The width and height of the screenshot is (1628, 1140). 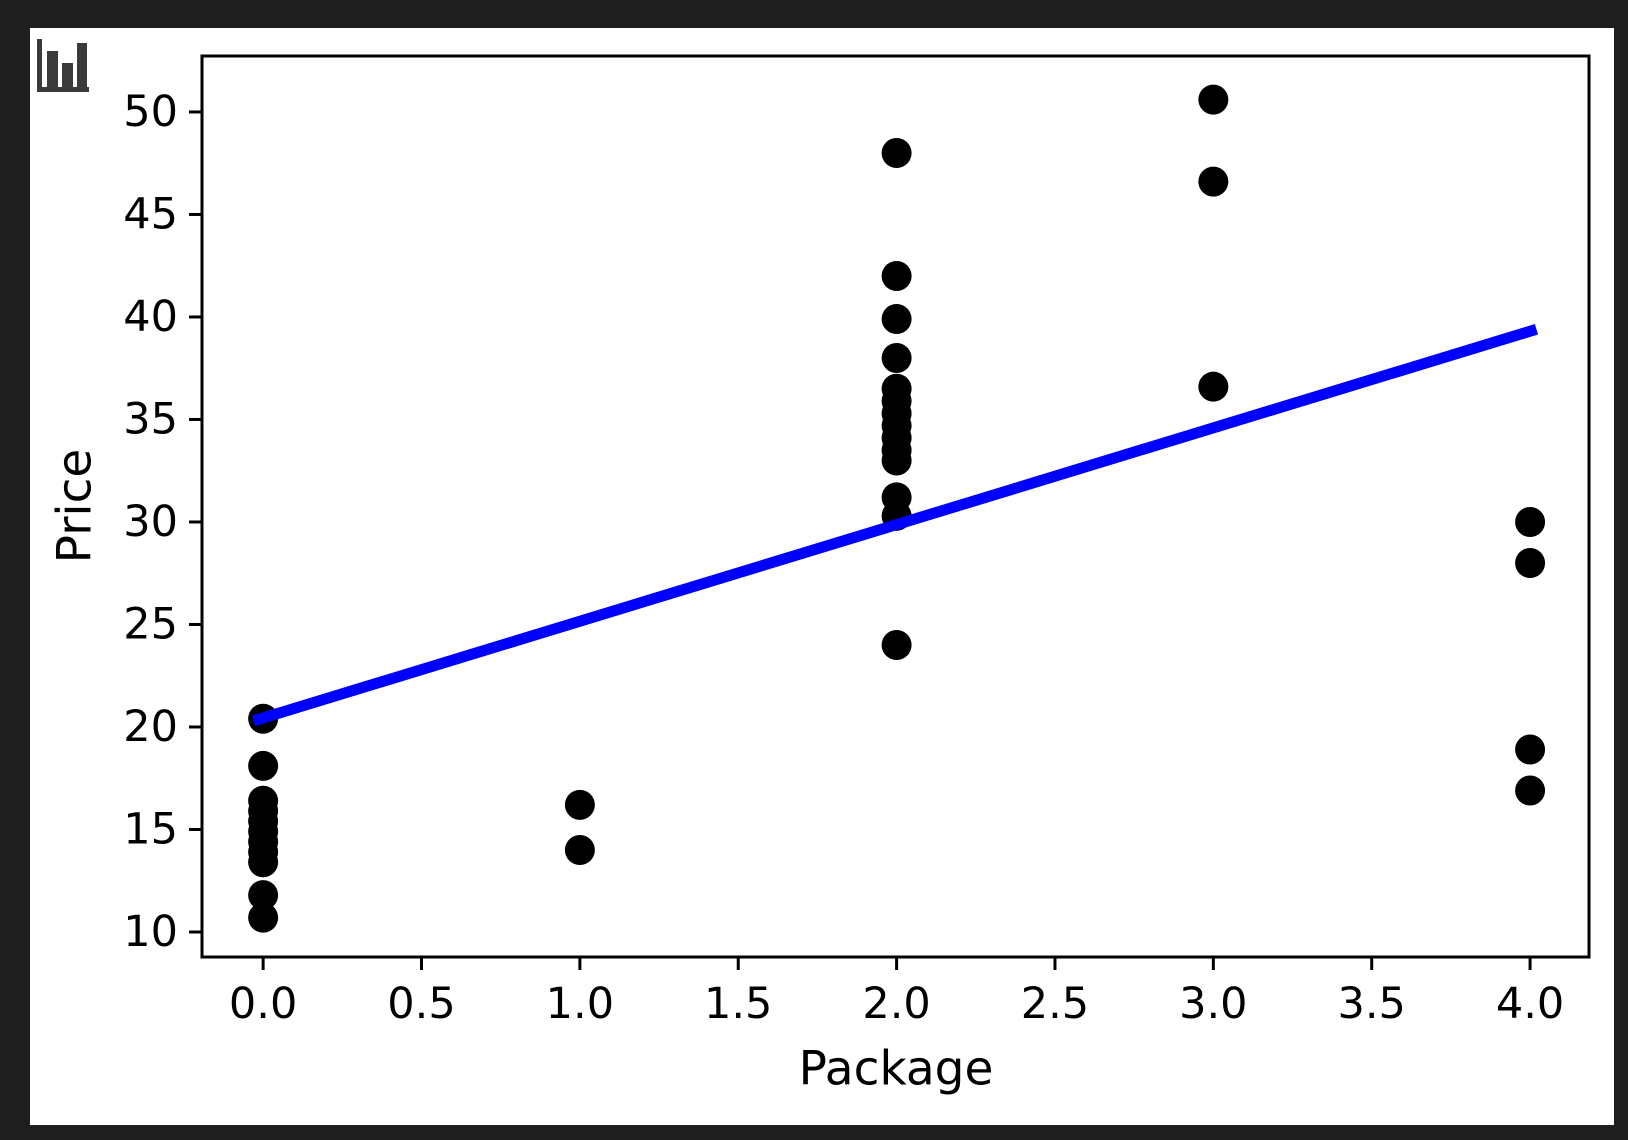 What do you see at coordinates (150, 522) in the screenshot?
I see `y-tick-label: 30` at bounding box center [150, 522].